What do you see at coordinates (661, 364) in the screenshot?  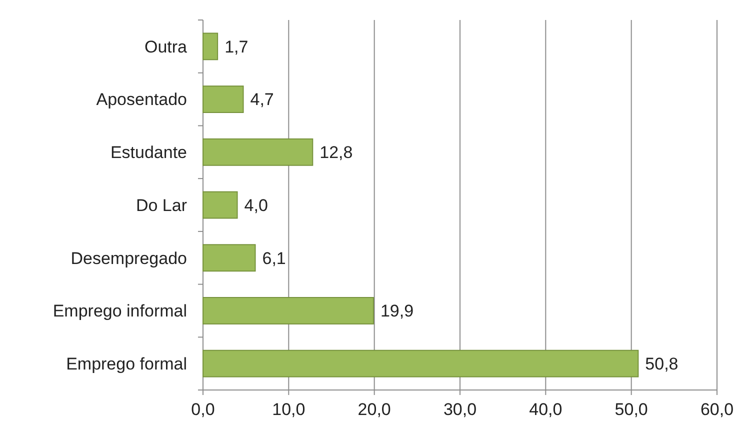 I see `data-label: 50,8` at bounding box center [661, 364].